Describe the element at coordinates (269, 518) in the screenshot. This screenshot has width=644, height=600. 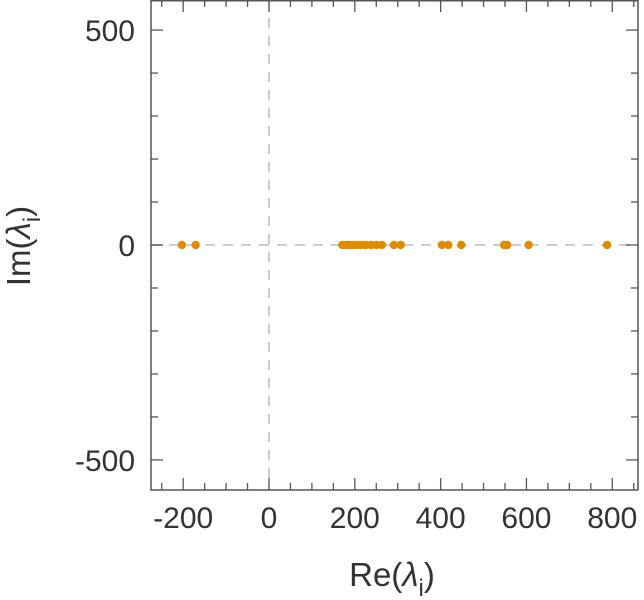
I see `x-tick-label: 0` at that location.